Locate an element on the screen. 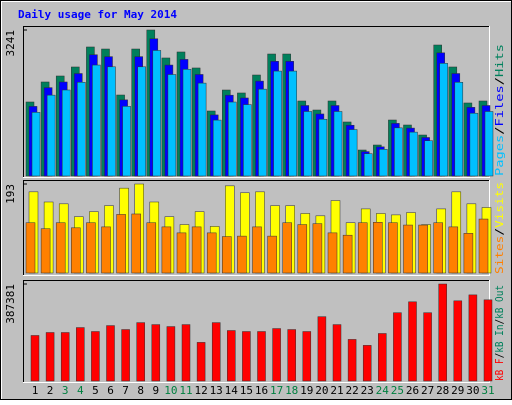 This screenshot has height=405, width=512. x-tick-label: 13 is located at coordinates (216, 390).